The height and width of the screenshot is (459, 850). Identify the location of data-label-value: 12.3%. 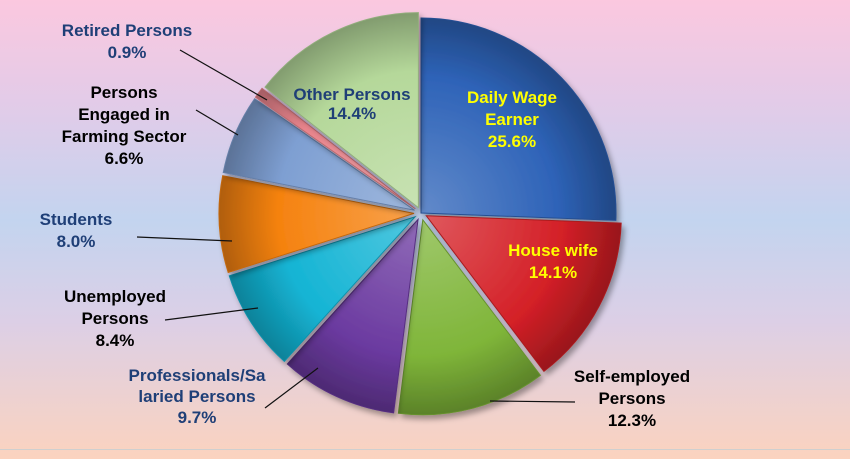
(632, 420).